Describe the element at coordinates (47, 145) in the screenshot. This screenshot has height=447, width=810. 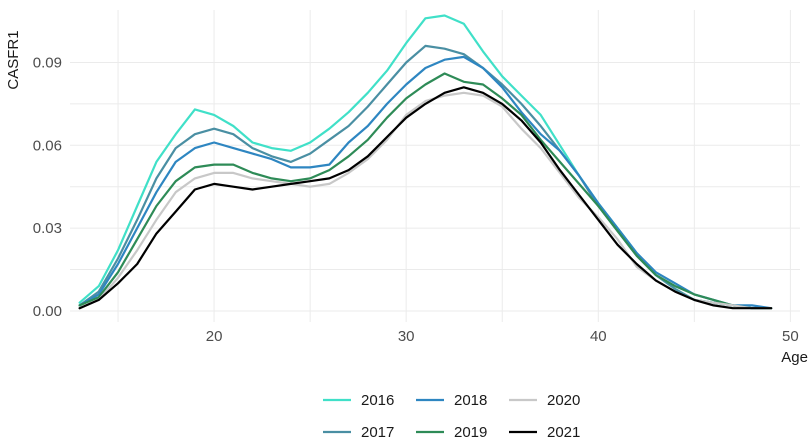
I see `y-tick-label: 0.06` at that location.